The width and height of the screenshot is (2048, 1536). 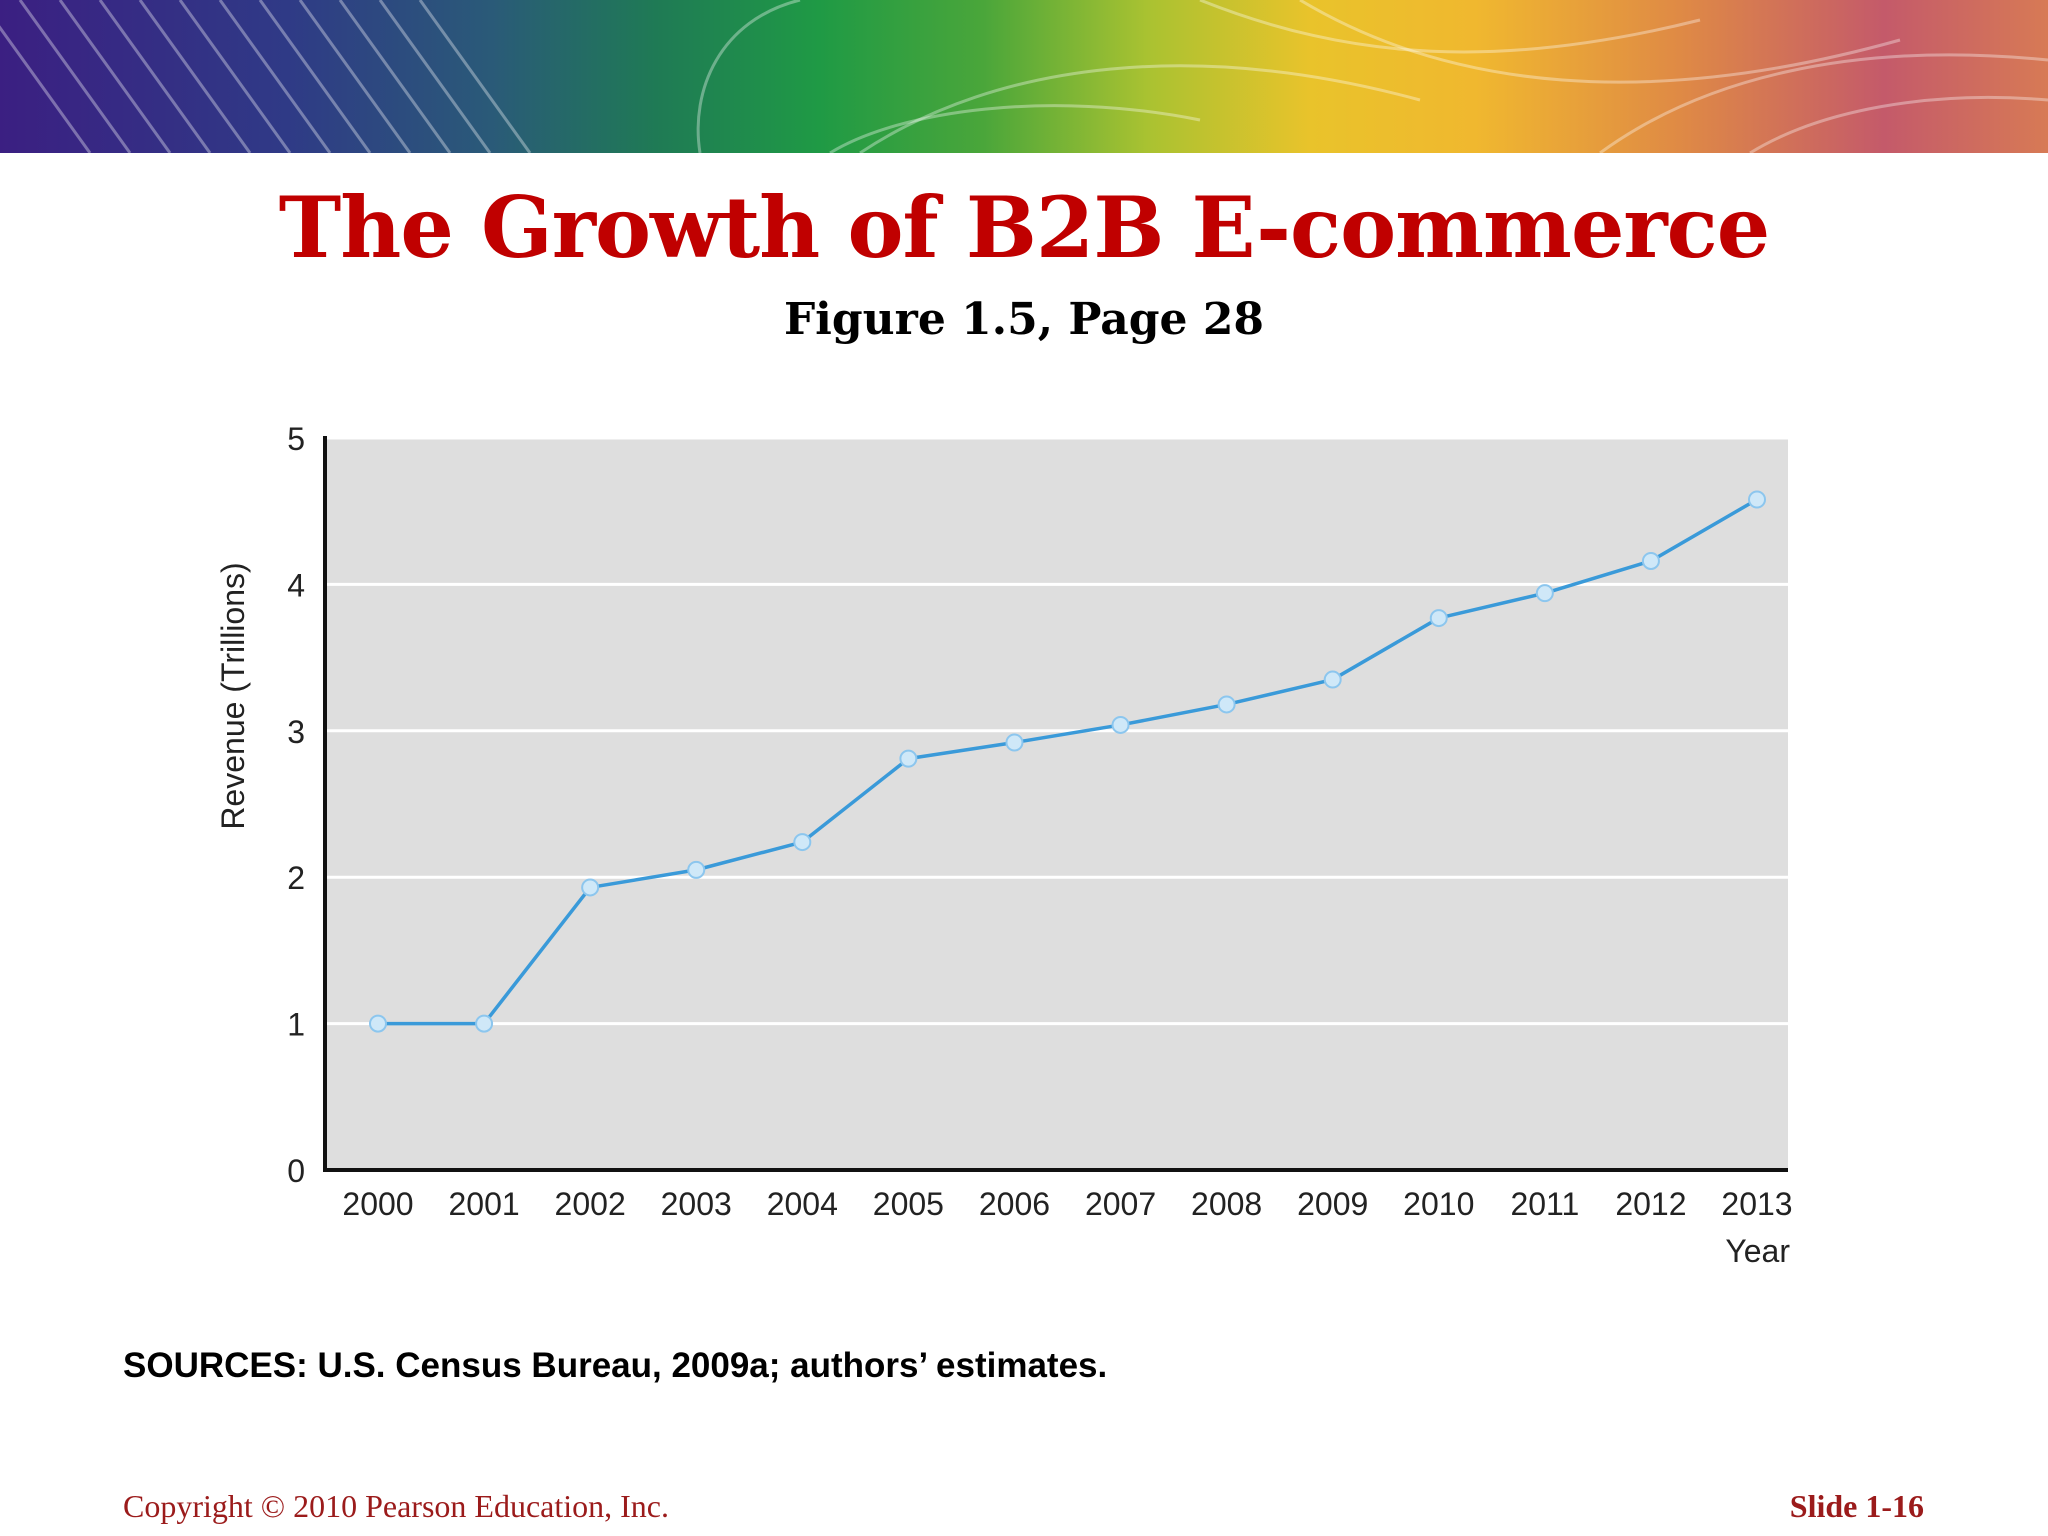 What do you see at coordinates (1332, 679) in the screenshot?
I see `data-point-2009` at bounding box center [1332, 679].